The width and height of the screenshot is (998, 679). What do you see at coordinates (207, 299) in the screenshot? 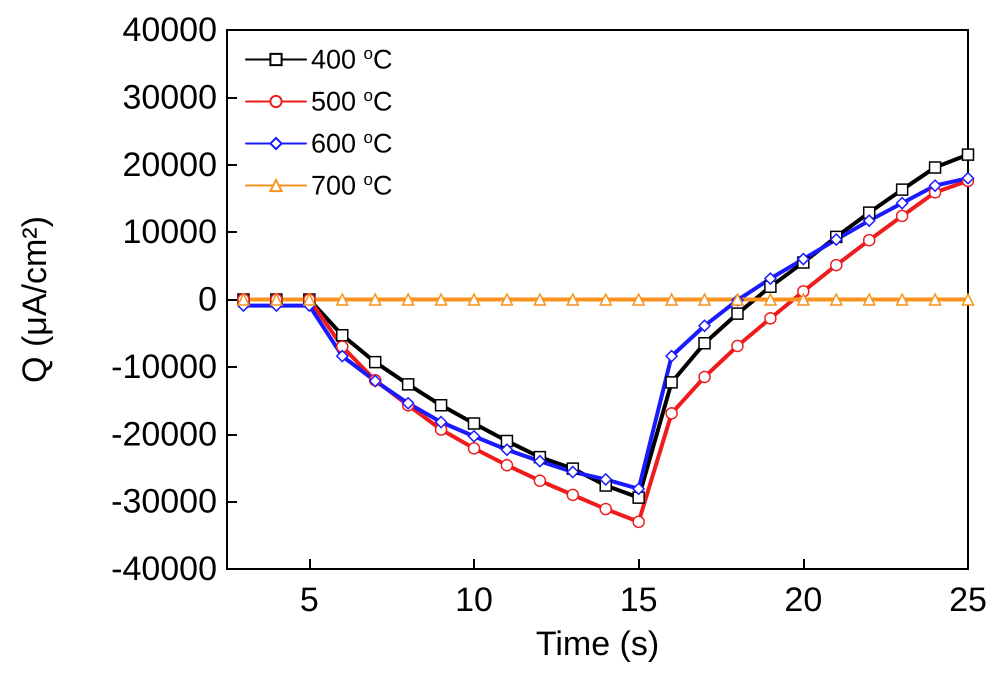
I see `y-tick-label: 0` at bounding box center [207, 299].